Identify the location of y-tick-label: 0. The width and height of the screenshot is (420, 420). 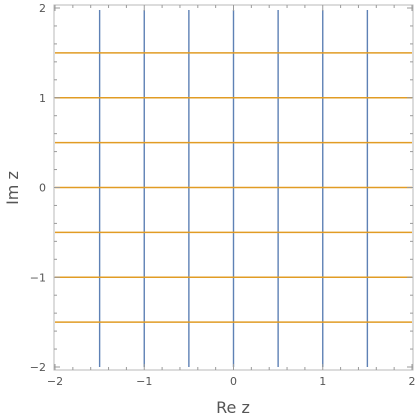
(42, 188).